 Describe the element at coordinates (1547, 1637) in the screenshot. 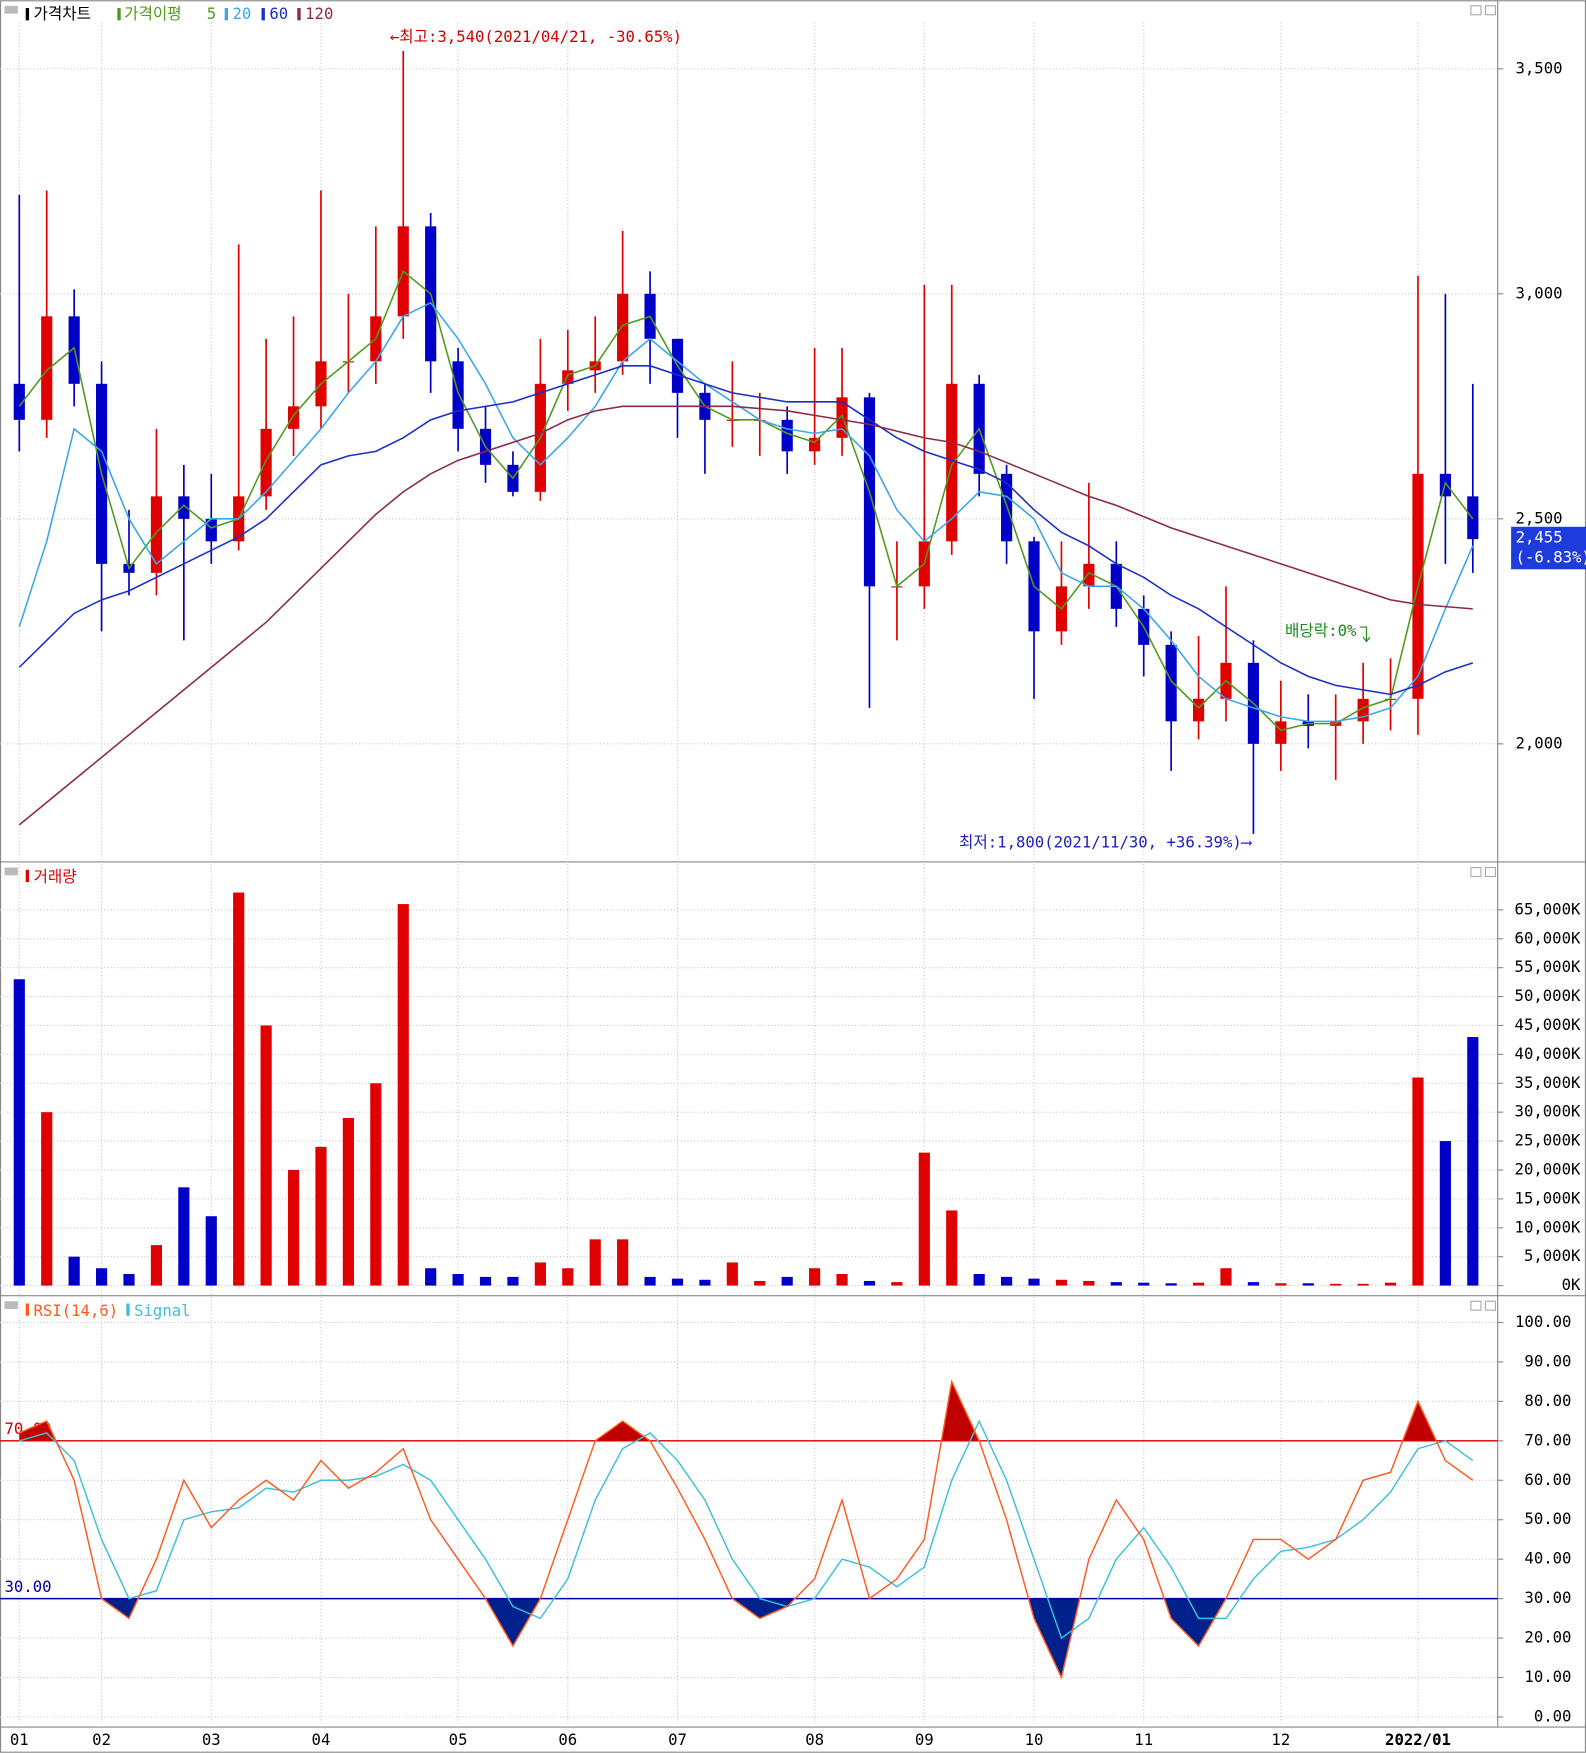

I see `y-tick-label: 20.00` at that location.